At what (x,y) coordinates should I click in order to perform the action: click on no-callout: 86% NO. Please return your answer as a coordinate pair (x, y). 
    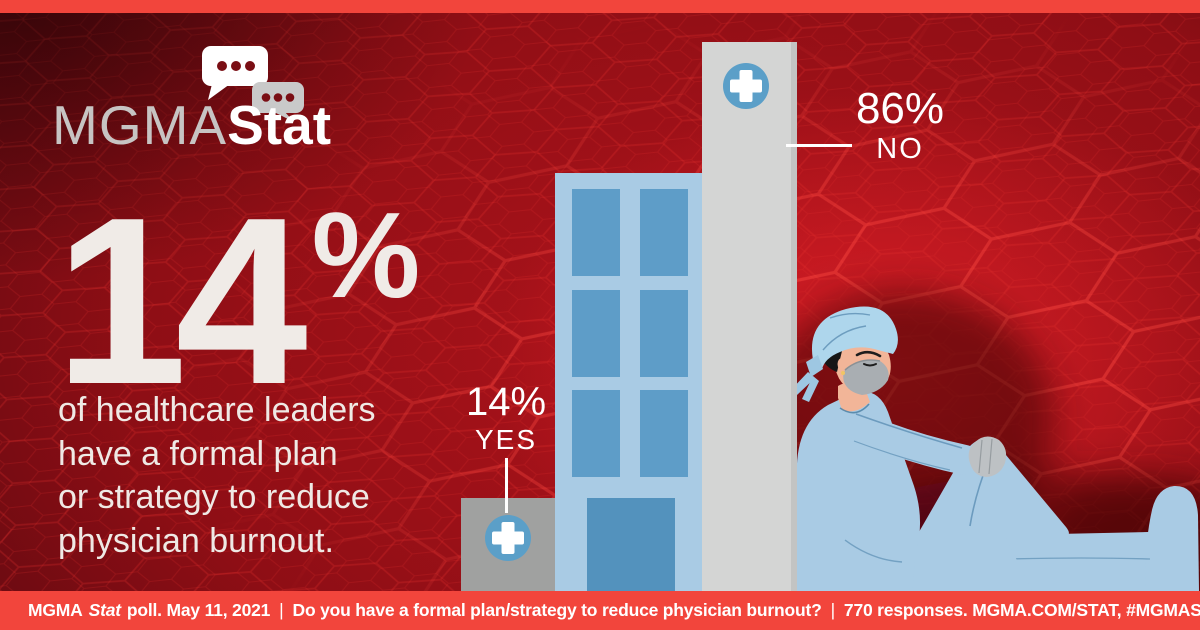
    Looking at the image, I should click on (900, 125).